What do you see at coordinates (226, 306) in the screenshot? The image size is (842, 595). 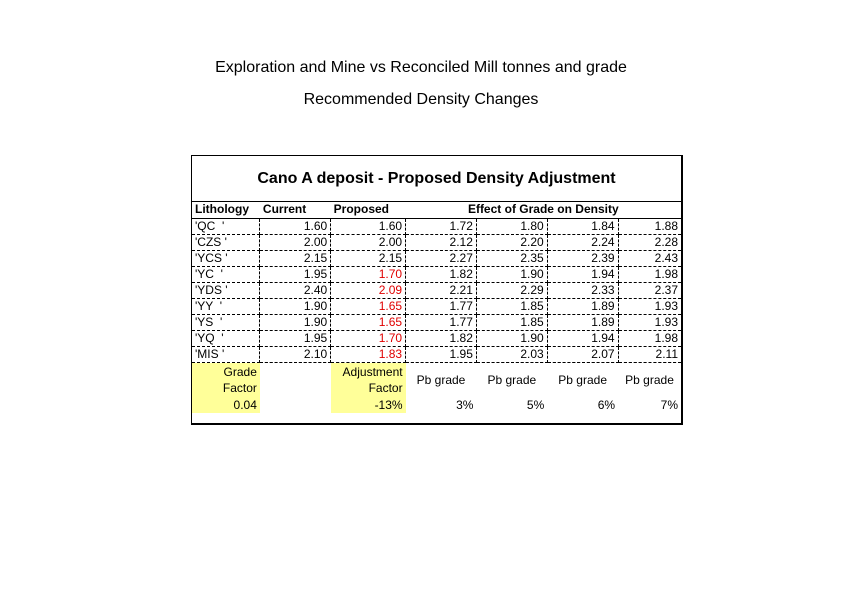 I see `lithology-cell: 'YY '` at bounding box center [226, 306].